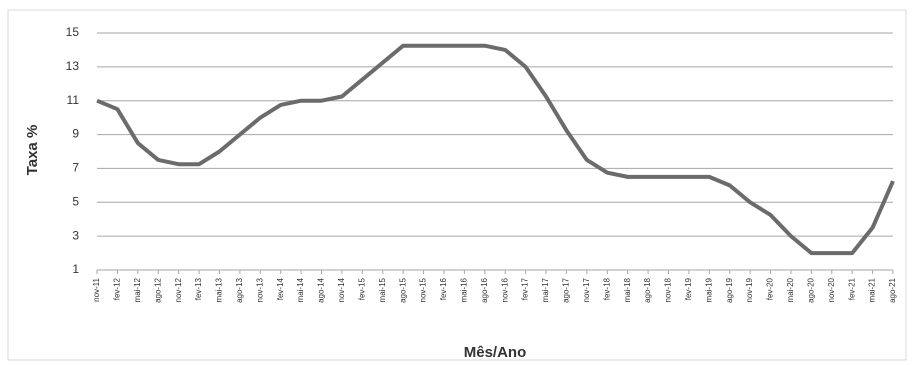  What do you see at coordinates (566, 289) in the screenshot?
I see `x-tick-label: ago-17` at bounding box center [566, 289].